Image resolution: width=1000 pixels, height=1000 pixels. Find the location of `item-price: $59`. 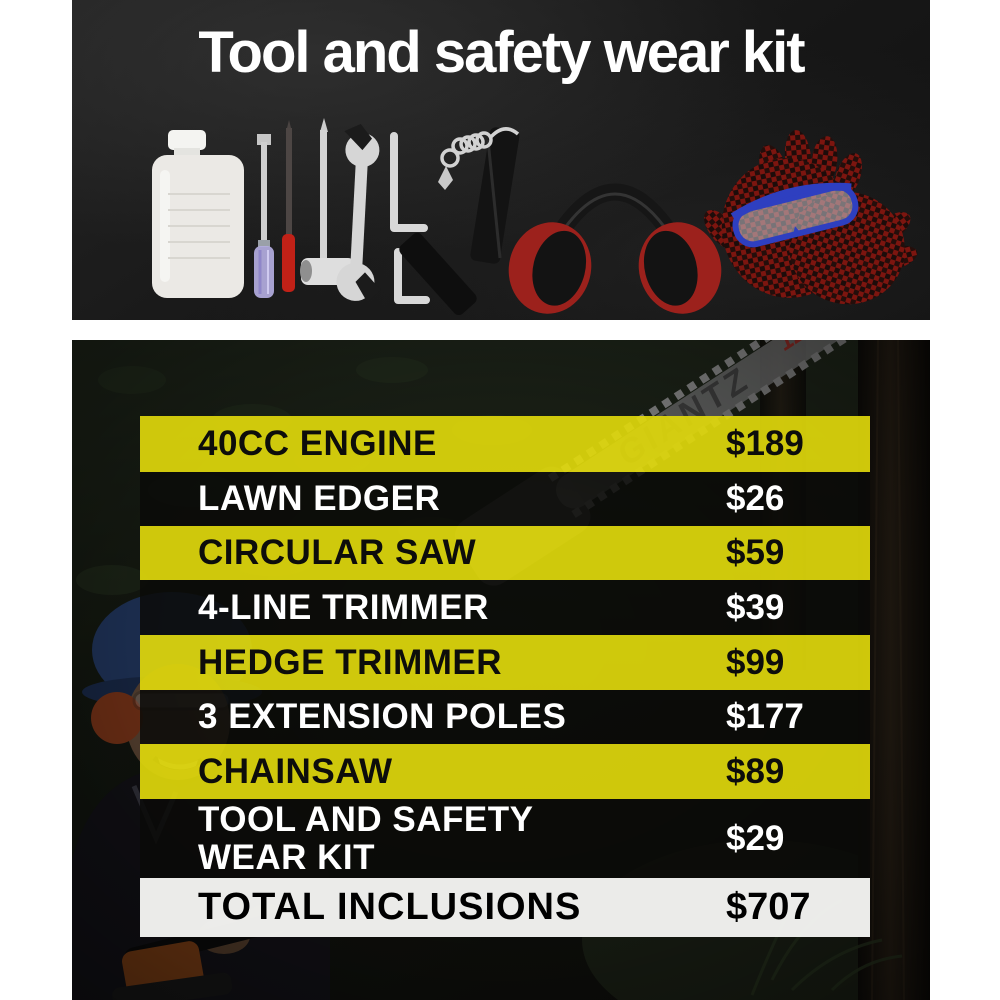

item-price: $59 is located at coordinates (755, 552).